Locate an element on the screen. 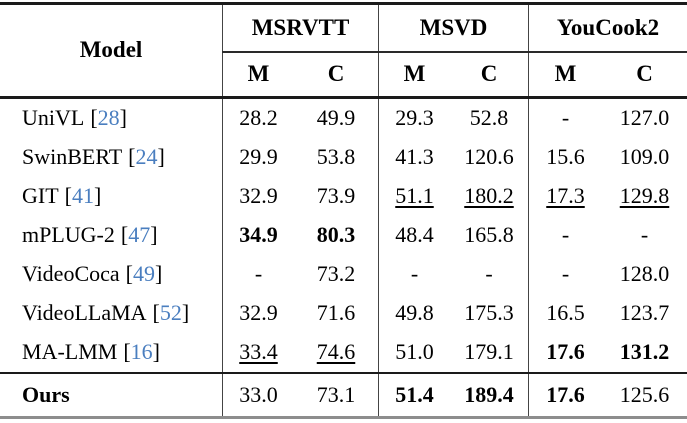 Image resolution: width=687 pixels, height=423 pixels. citation-link: [28] is located at coordinates (108, 117).